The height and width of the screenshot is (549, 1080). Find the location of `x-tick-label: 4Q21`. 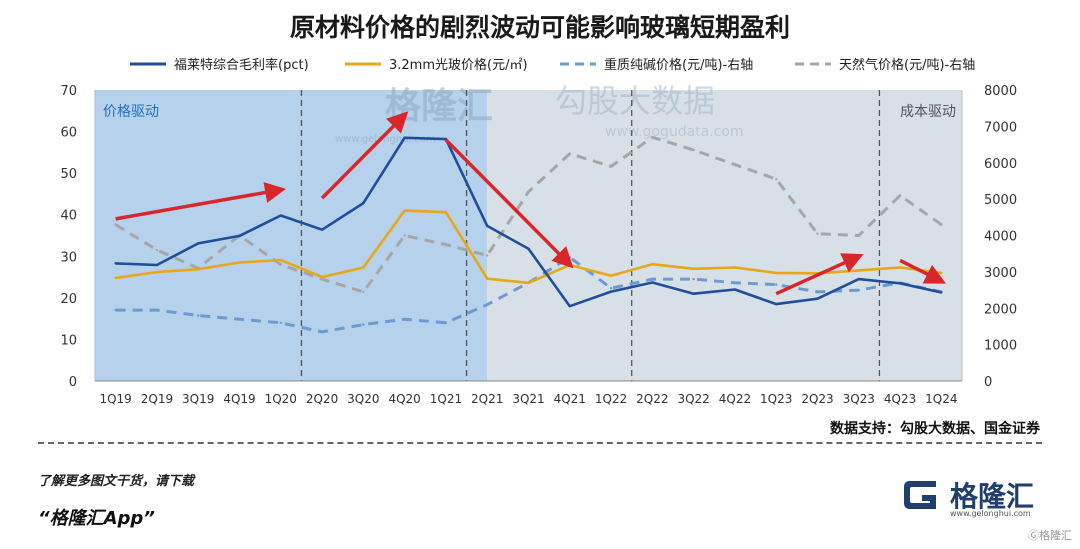

x-tick-label: 4Q21 is located at coordinates (570, 399).